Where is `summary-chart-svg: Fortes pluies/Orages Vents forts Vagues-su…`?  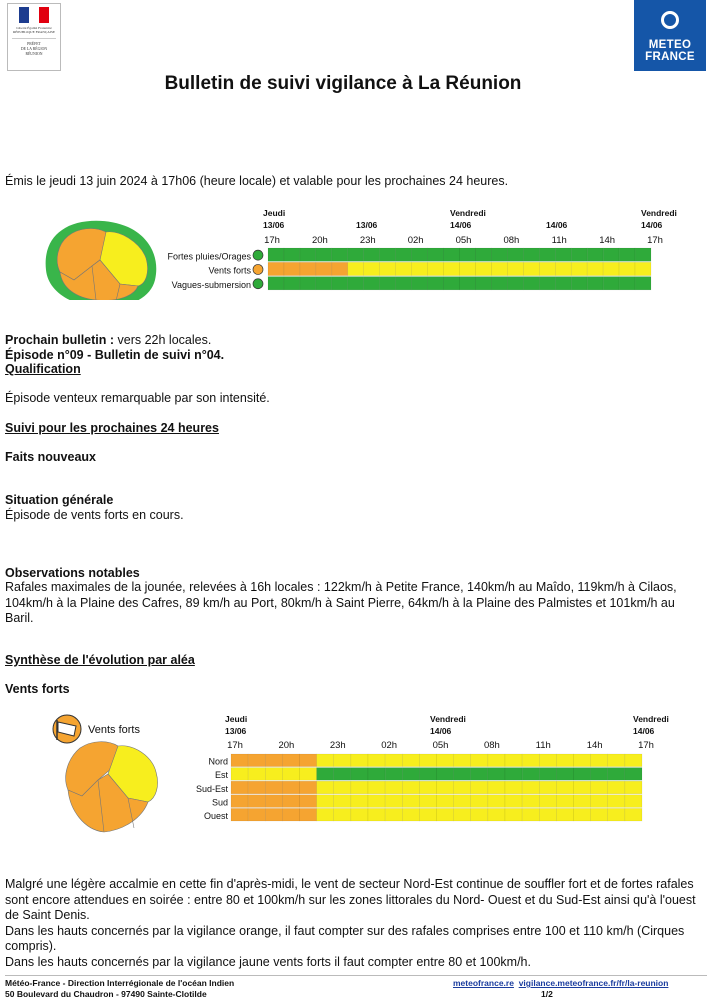 summary-chart-svg: Fortes pluies/Orages Vents forts Vagues-su… is located at coordinates (361, 254).